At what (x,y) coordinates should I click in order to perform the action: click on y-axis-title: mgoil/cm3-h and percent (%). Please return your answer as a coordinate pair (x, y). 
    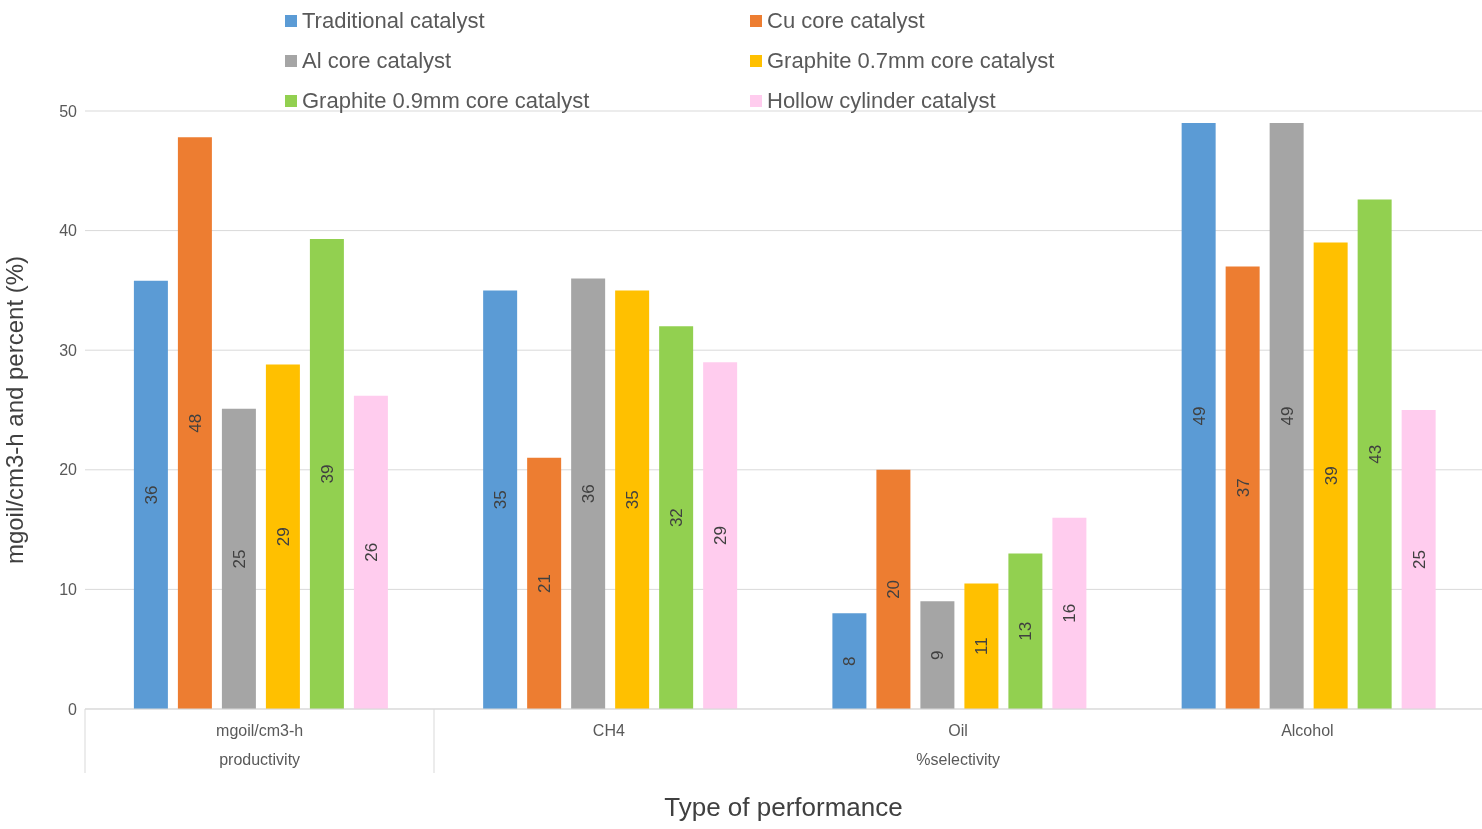
    Looking at the image, I should click on (14, 410).